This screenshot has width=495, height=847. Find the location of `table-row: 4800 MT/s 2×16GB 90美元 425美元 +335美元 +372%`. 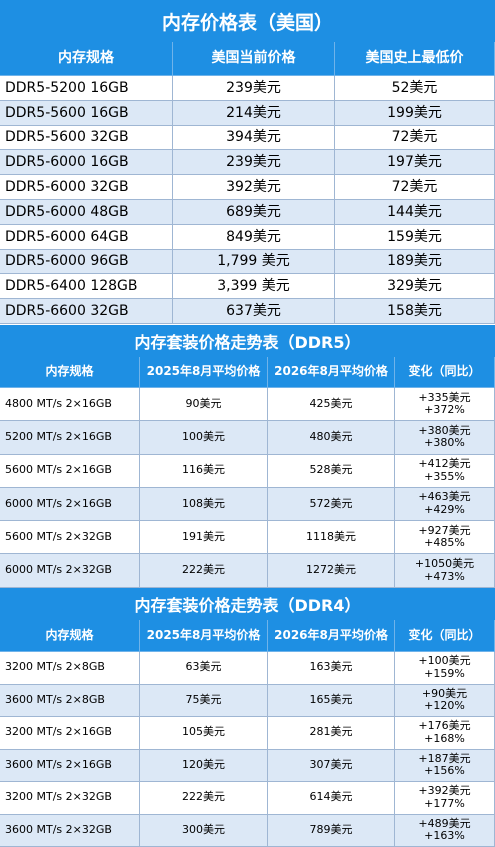

table-row: 4800 MT/s 2×16GB 90美元 425美元 +335美元 +372% is located at coordinates (247, 405).